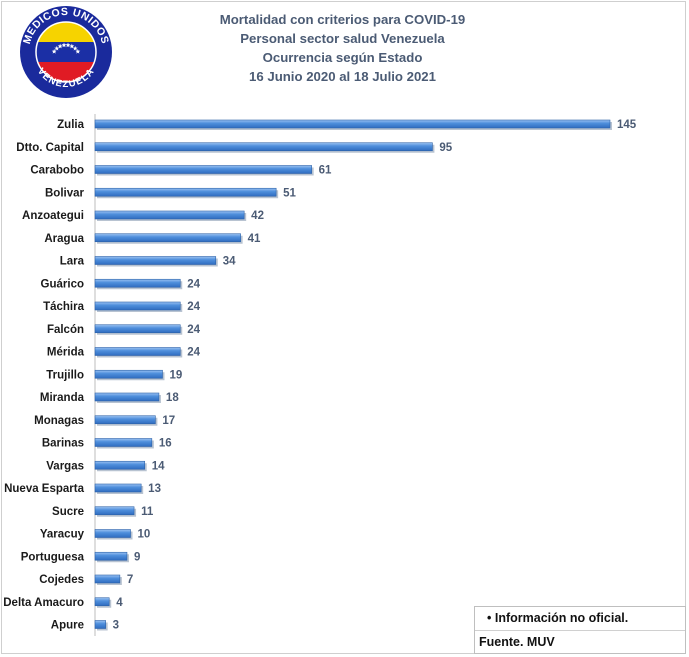  What do you see at coordinates (325, 171) in the screenshot?
I see `data-label: 61` at bounding box center [325, 171].